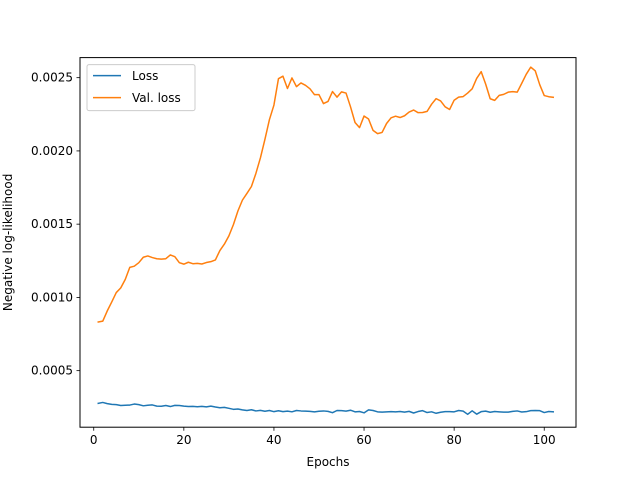  What do you see at coordinates (273, 440) in the screenshot?
I see `x-tick-label: 40` at bounding box center [273, 440].